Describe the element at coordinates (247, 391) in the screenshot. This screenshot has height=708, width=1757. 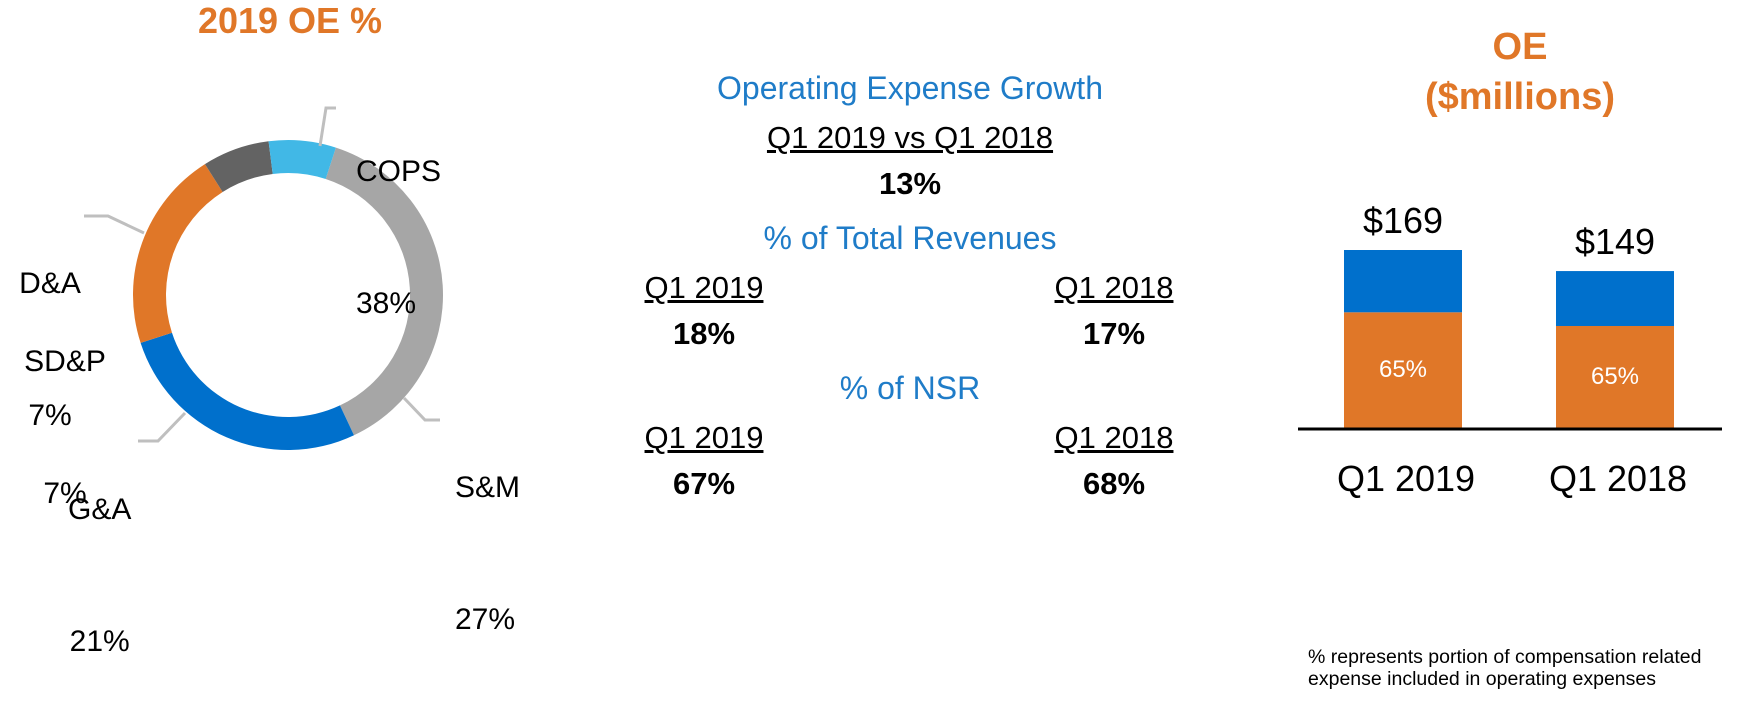
I see `donut-slice-sm` at that location.